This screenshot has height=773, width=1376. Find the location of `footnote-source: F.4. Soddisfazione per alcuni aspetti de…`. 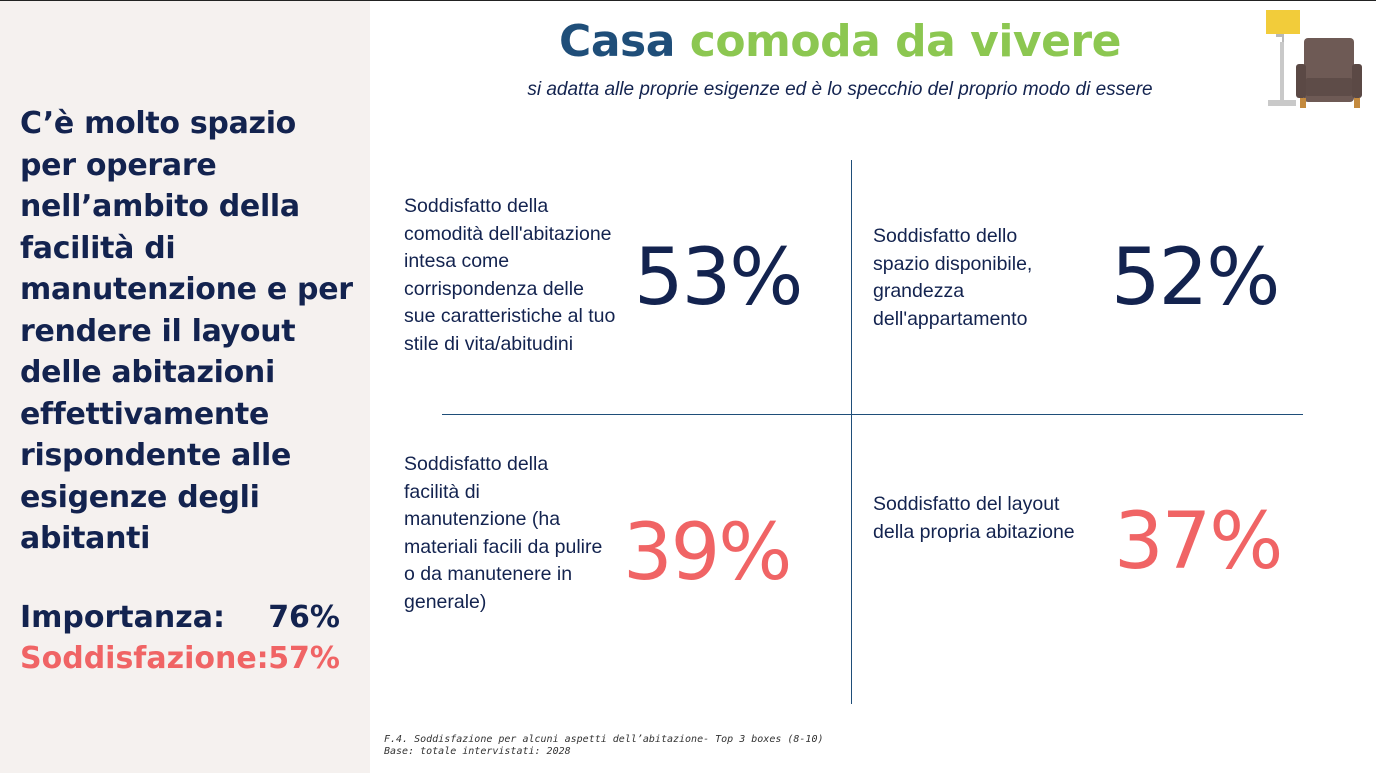

footnote-source: F.4. Soddisfazione per alcuni aspetti de… is located at coordinates (604, 739).